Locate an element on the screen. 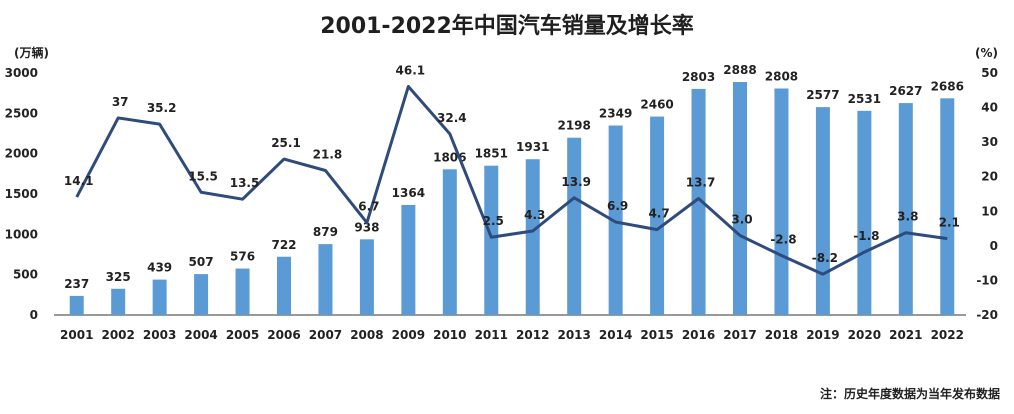  growth-value-label: 14.1 is located at coordinates (79, 181).